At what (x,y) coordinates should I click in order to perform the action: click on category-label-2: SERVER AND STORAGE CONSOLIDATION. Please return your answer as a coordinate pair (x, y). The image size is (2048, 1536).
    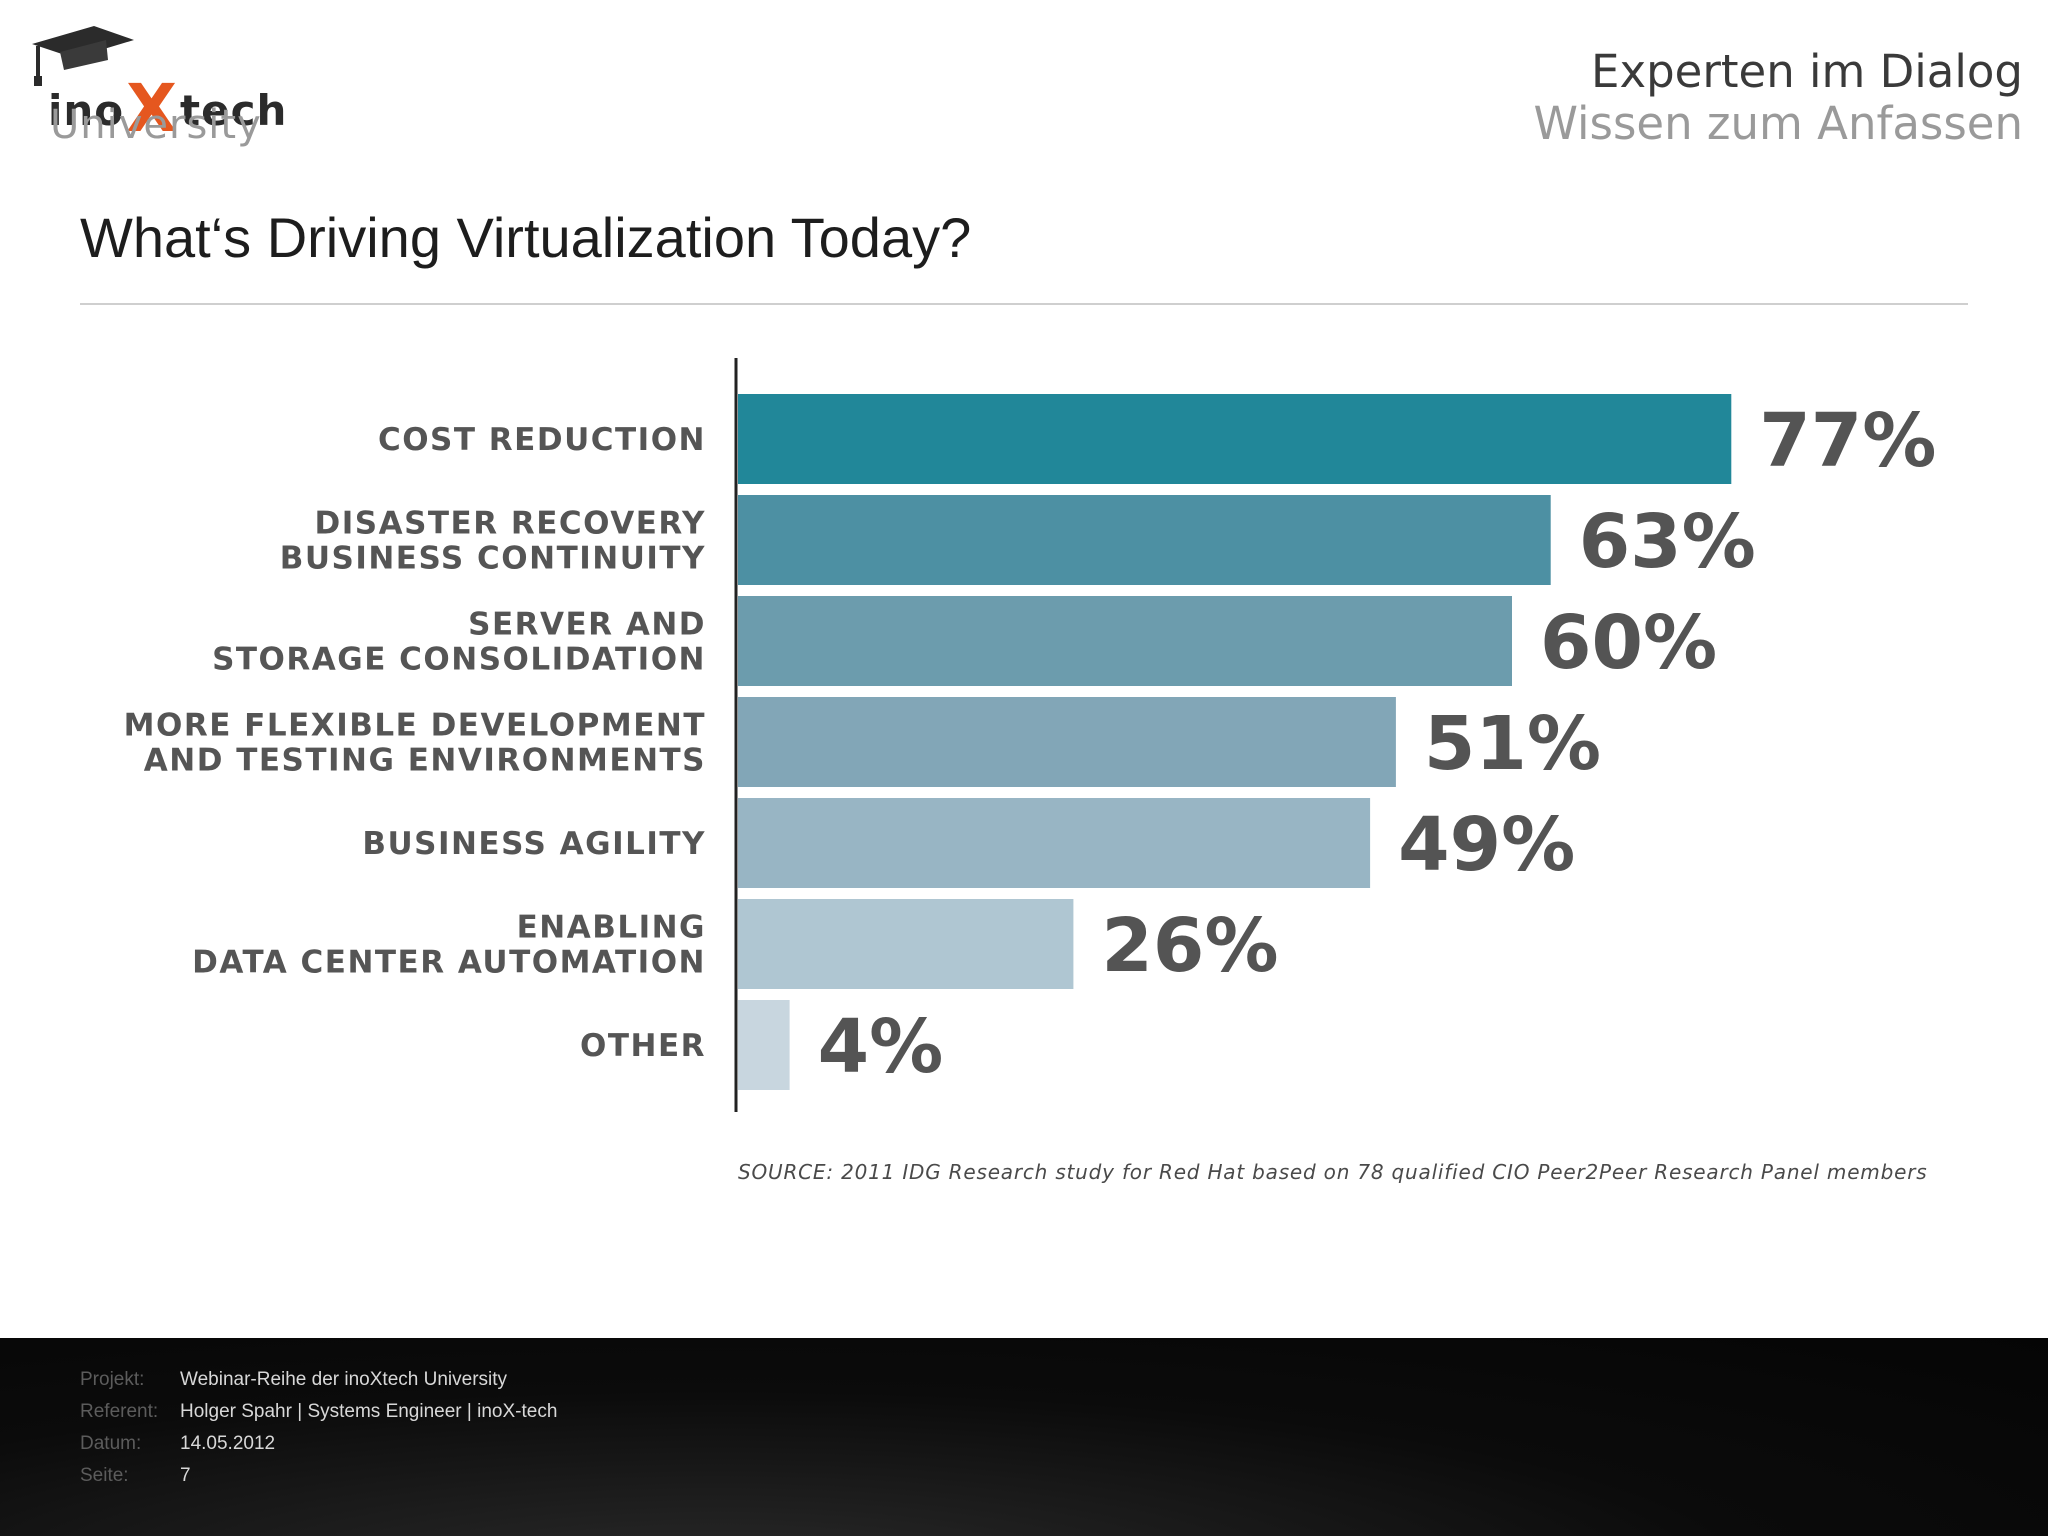
    Looking at the image, I should click on (459, 642).